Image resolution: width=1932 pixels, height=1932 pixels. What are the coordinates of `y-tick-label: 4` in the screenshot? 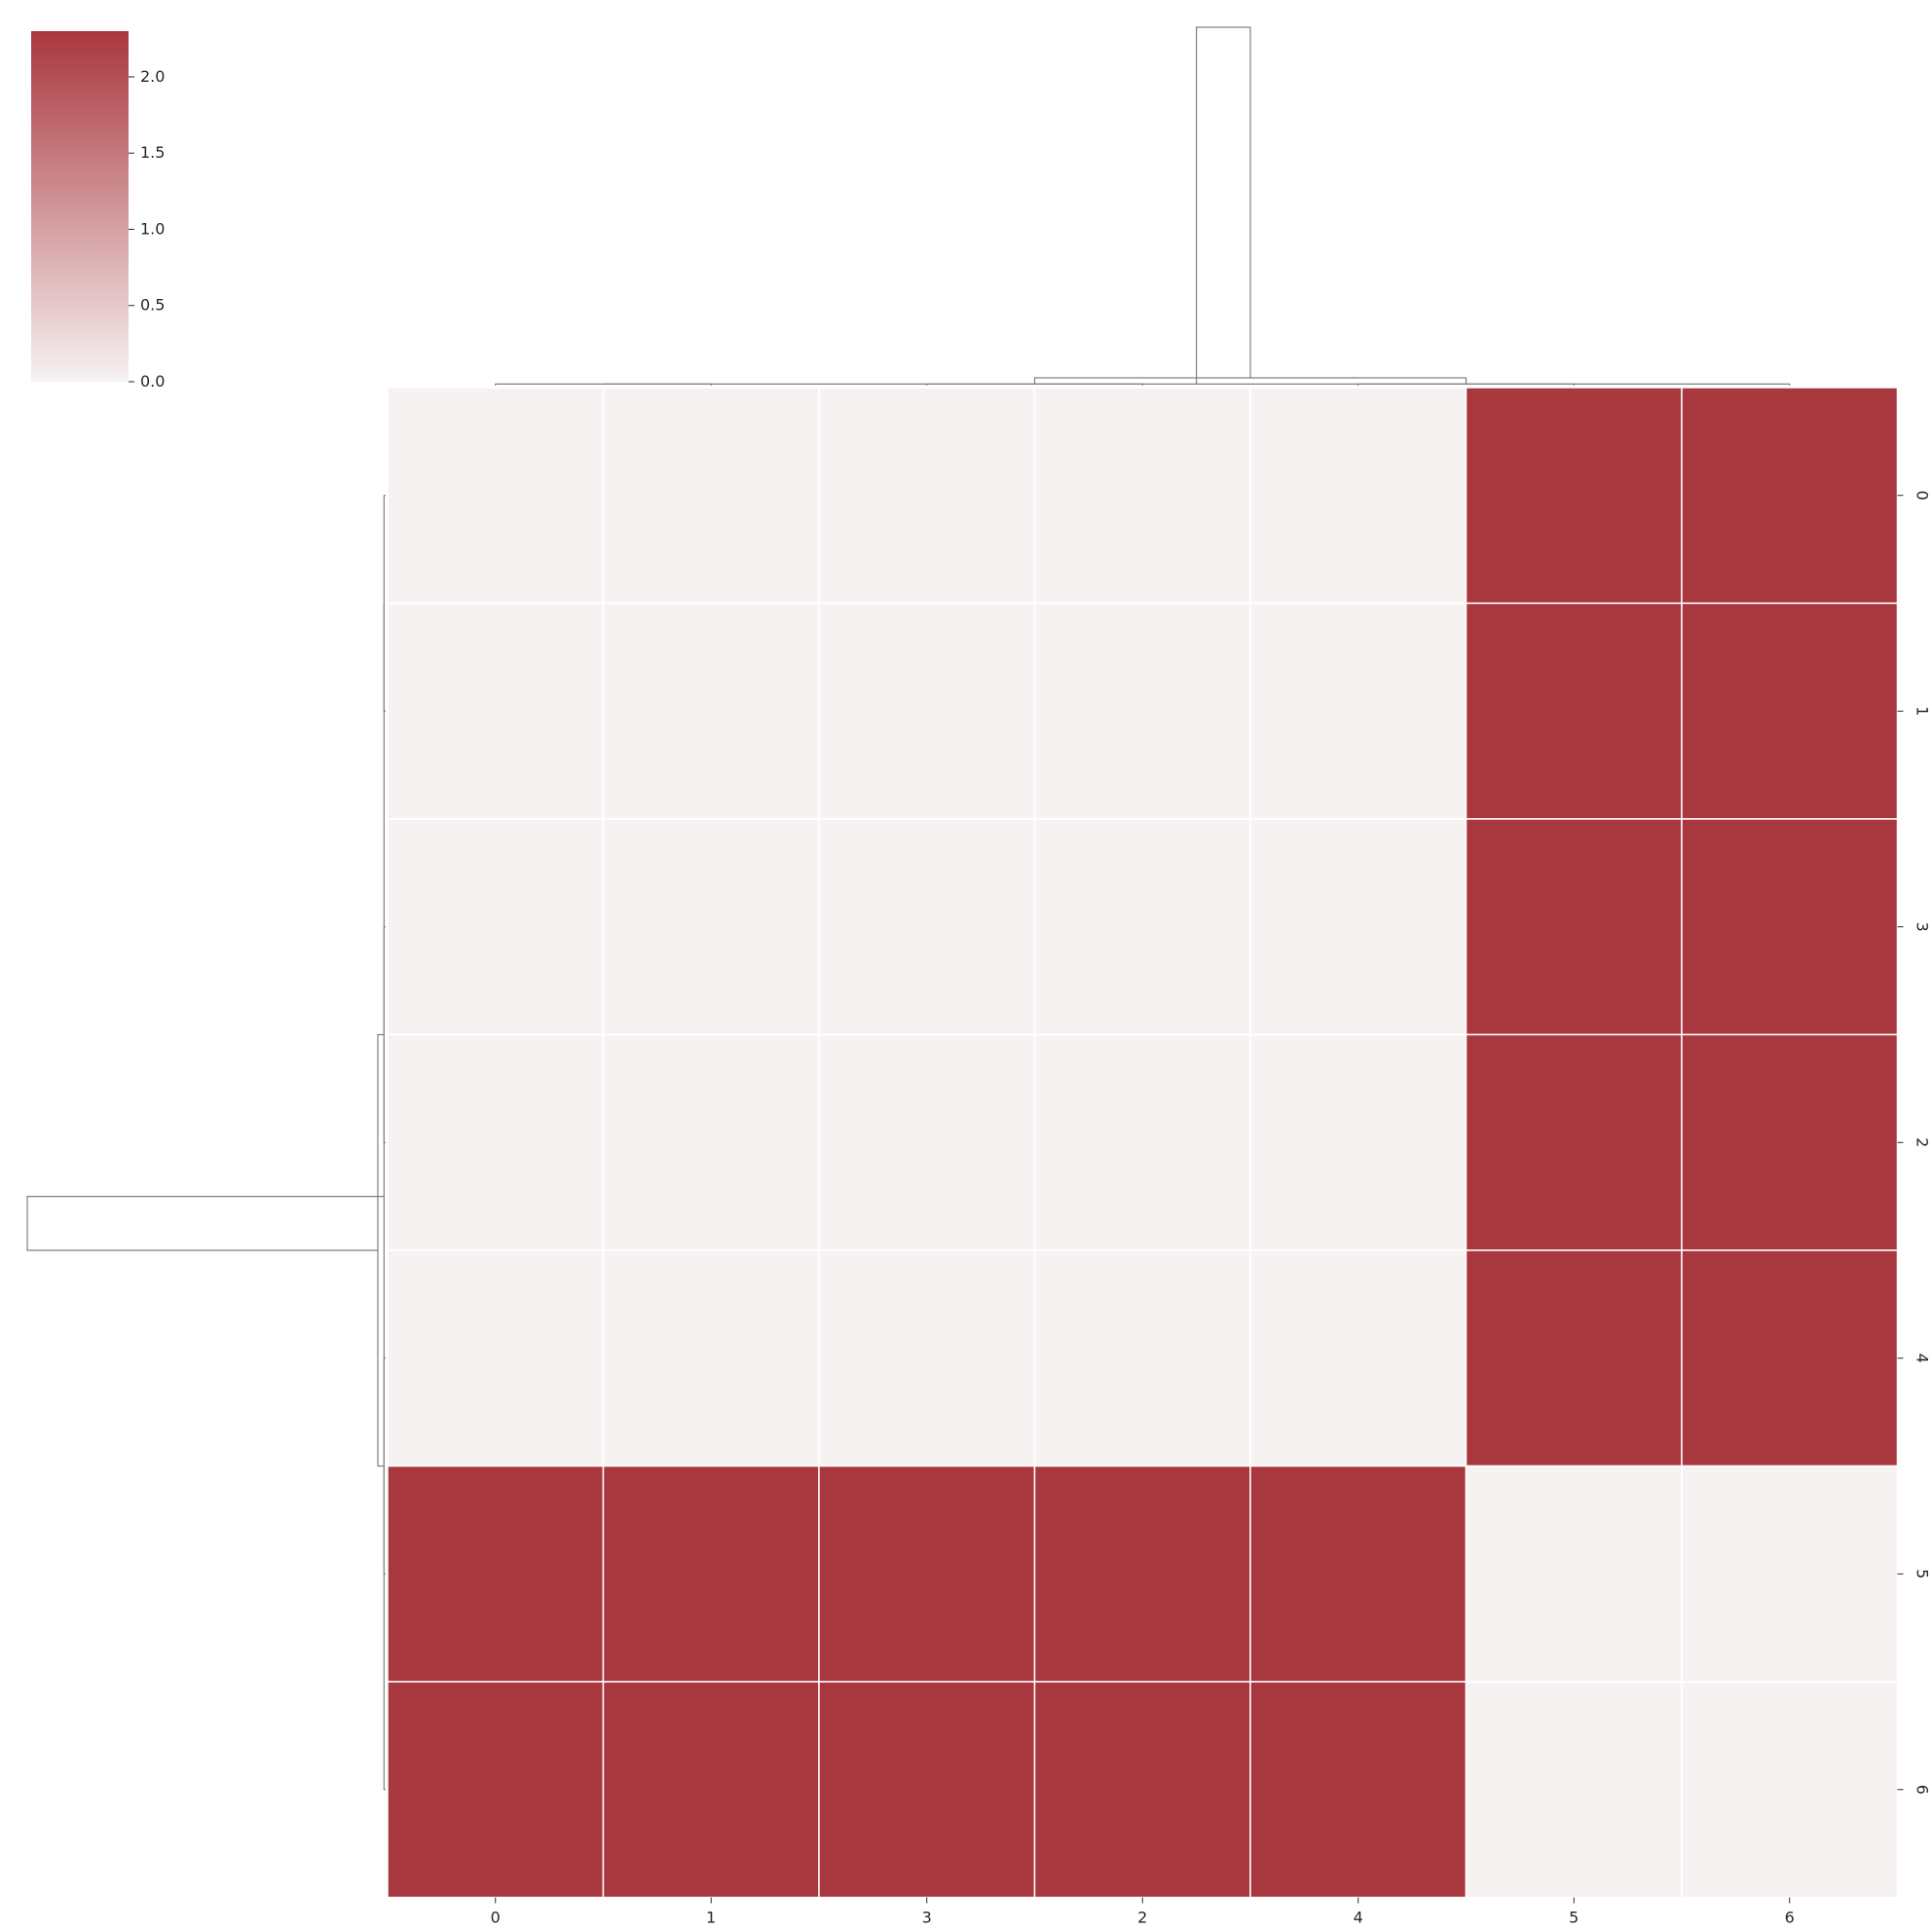 It's located at (1922, 1359).